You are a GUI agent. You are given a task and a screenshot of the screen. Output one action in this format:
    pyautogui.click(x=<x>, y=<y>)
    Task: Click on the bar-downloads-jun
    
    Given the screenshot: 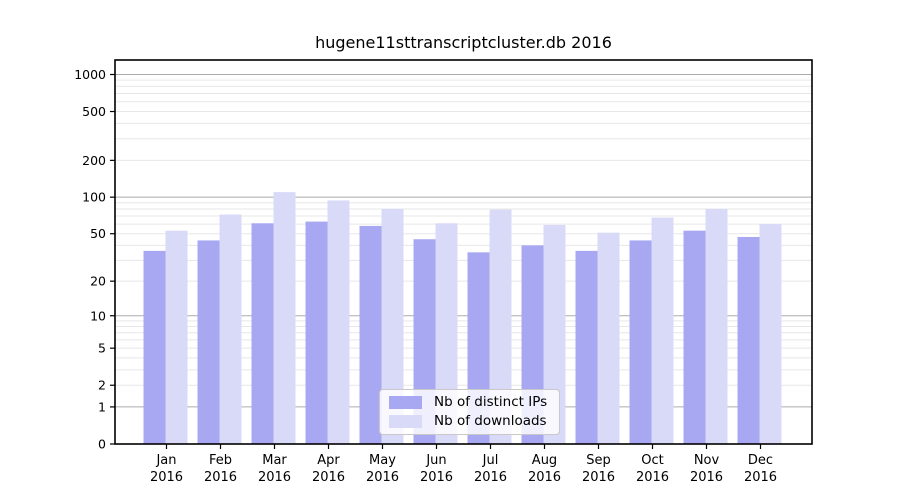 What is the action you would take?
    pyautogui.click(x=446, y=333)
    